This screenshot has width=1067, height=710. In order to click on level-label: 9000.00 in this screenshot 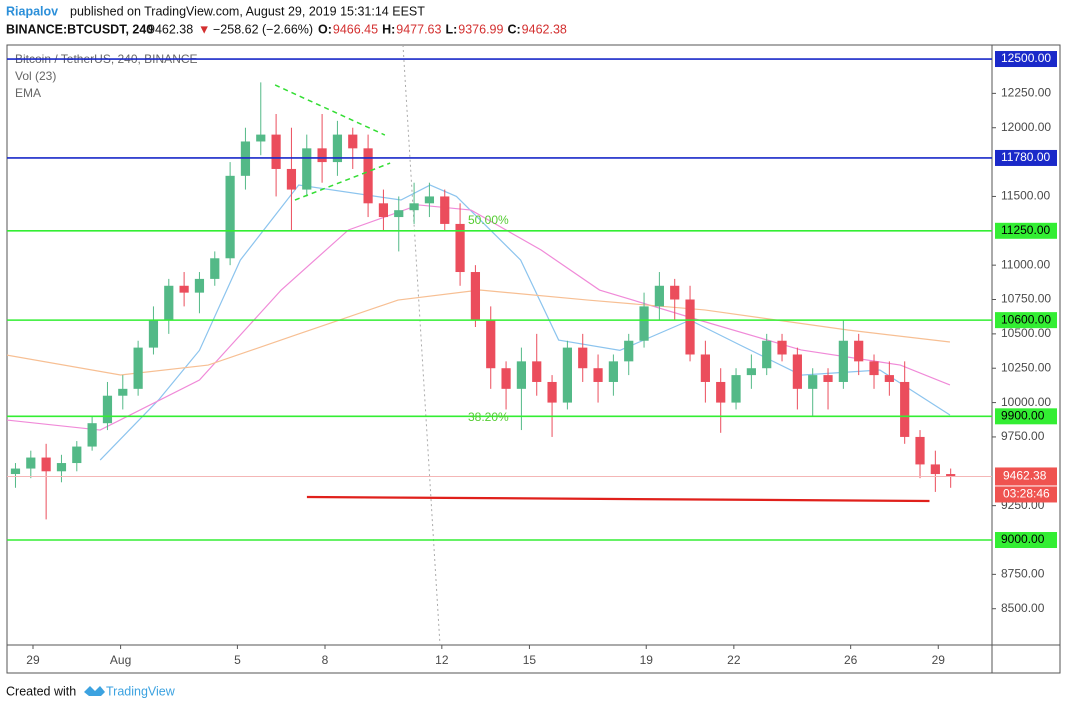, I will do `click(1023, 539)`.